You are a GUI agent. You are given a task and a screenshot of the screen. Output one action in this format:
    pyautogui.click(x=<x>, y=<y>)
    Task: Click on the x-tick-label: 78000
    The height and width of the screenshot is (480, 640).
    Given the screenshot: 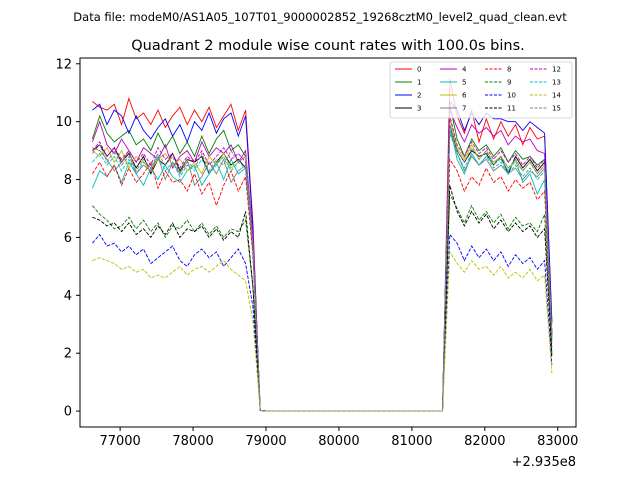 What is the action you would take?
    pyautogui.click(x=192, y=441)
    